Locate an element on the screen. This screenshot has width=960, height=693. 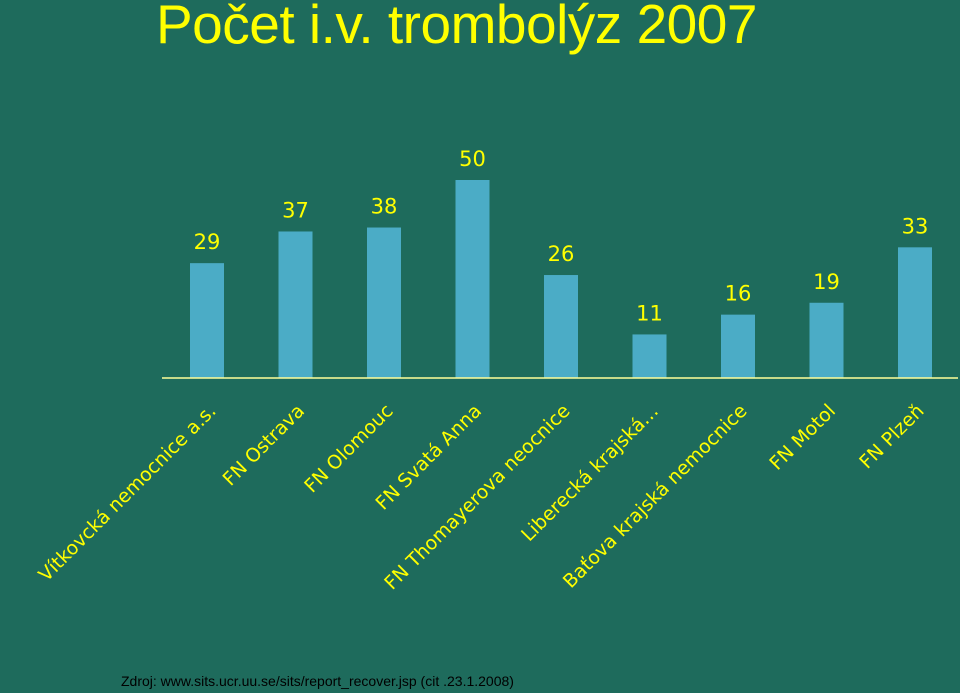
category-label-9: FN Plzeň is located at coordinates (891, 436).